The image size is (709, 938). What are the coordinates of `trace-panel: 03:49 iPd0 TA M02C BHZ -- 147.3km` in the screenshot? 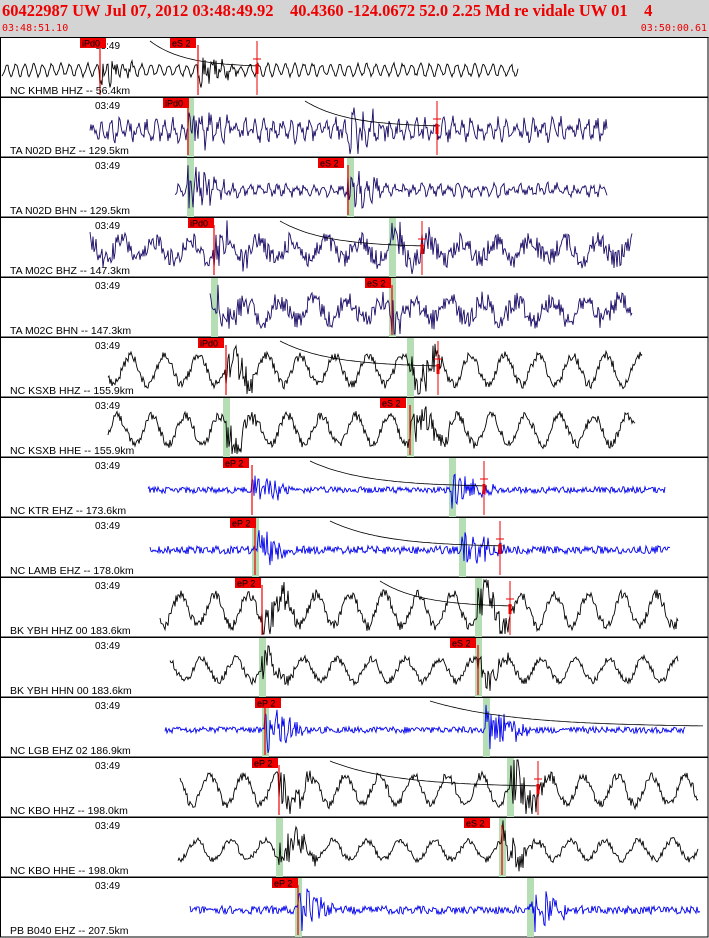 It's located at (354, 247).